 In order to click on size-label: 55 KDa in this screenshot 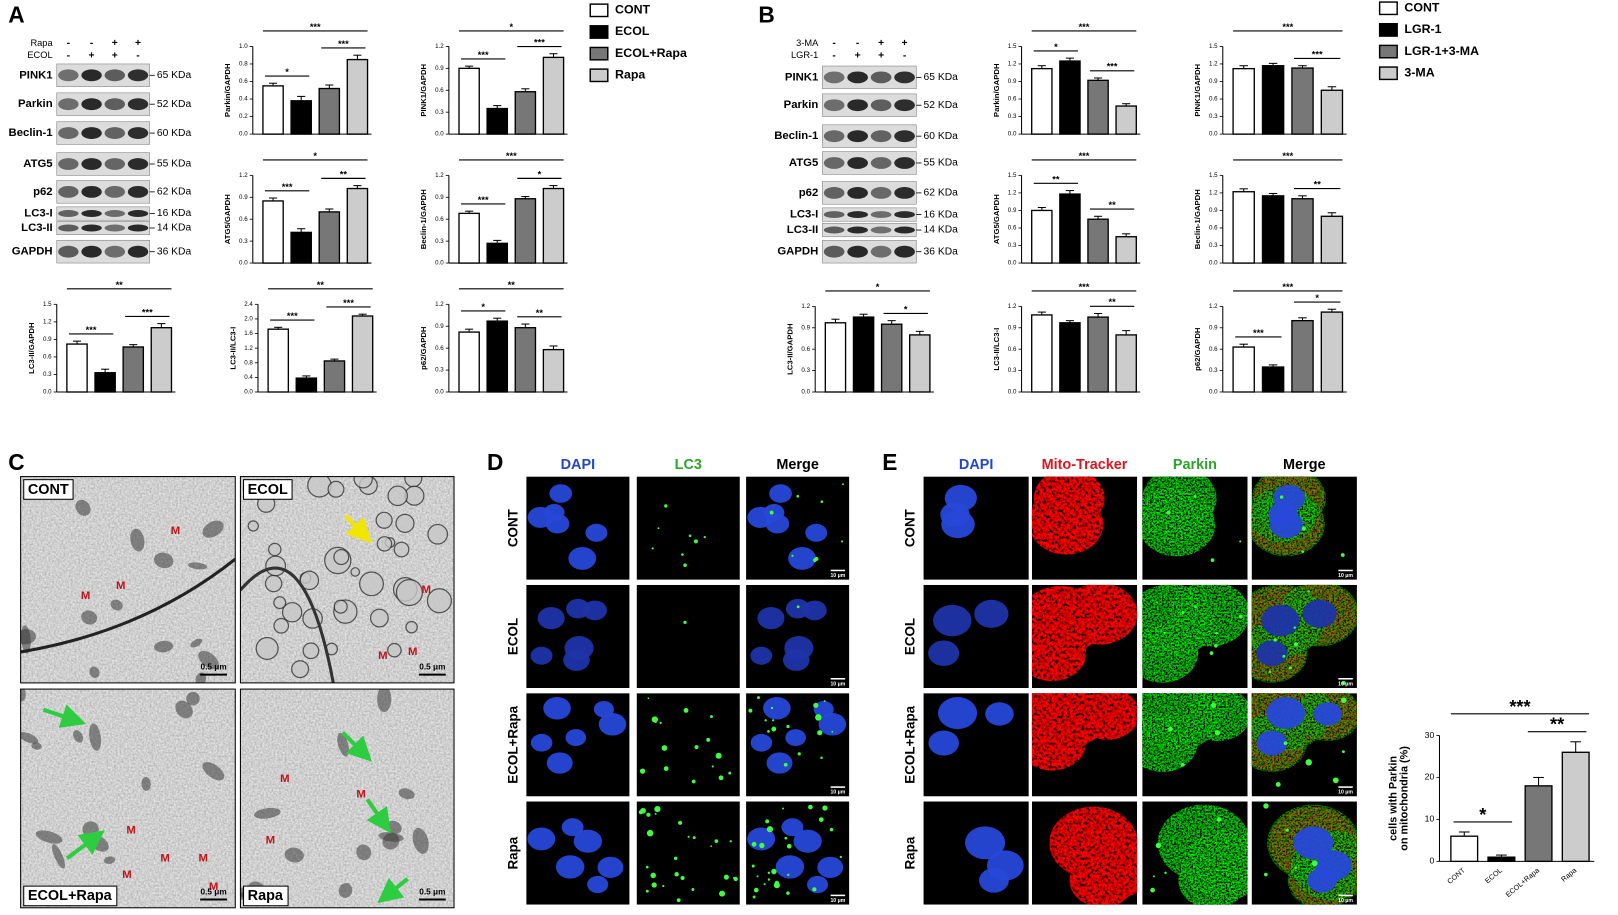, I will do `click(174, 164)`.